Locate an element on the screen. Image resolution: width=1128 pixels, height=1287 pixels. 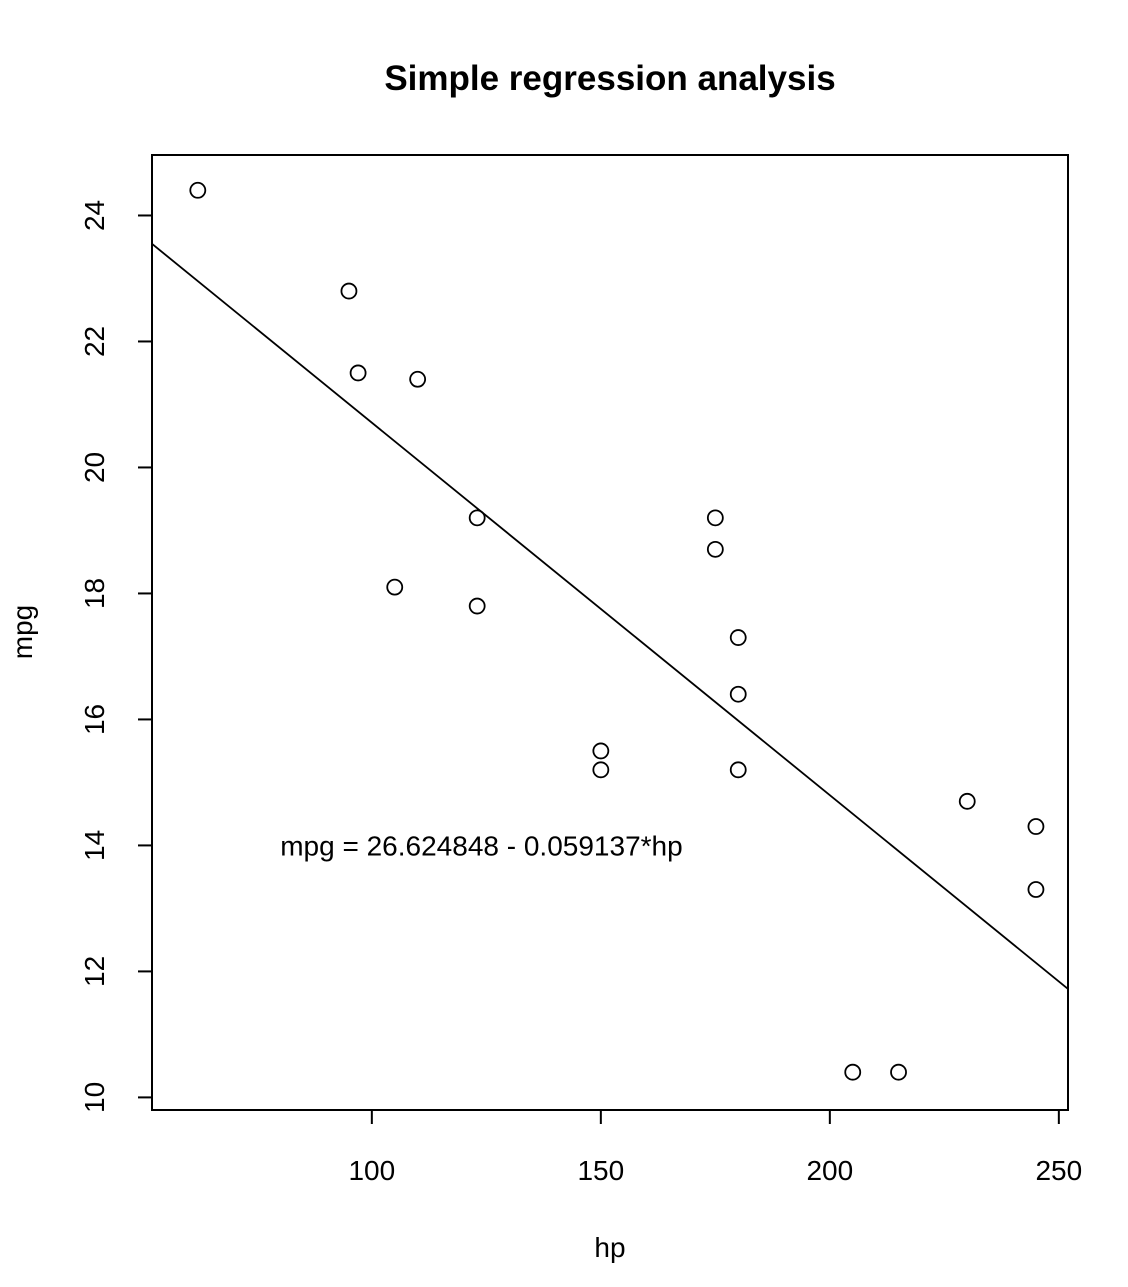
y-tick-label: 24 is located at coordinates (94, 215).